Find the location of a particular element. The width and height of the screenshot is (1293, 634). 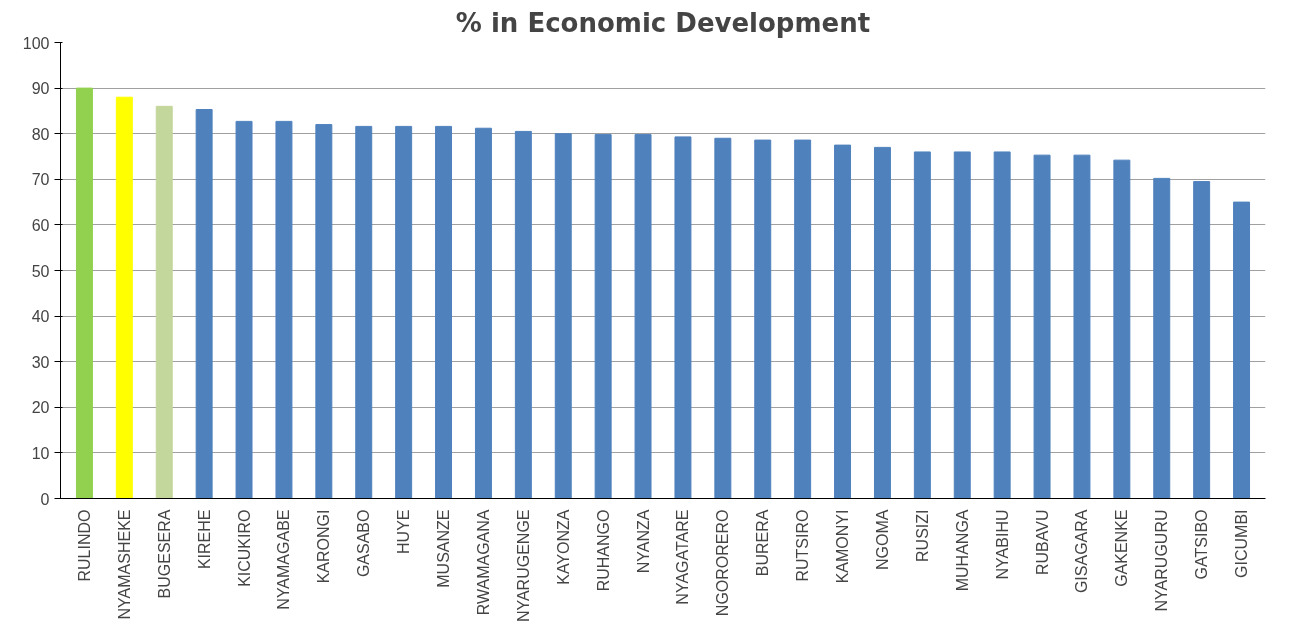

x-tick-label: KAYONZA is located at coordinates (563, 547).